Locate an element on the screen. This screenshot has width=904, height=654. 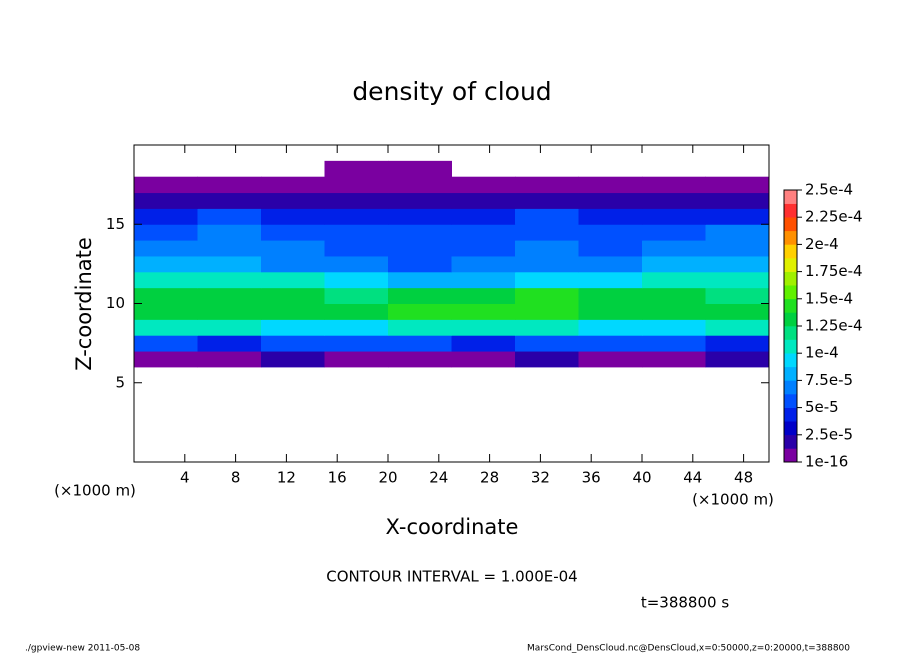
annotation: t=388800 s is located at coordinates (685, 603).